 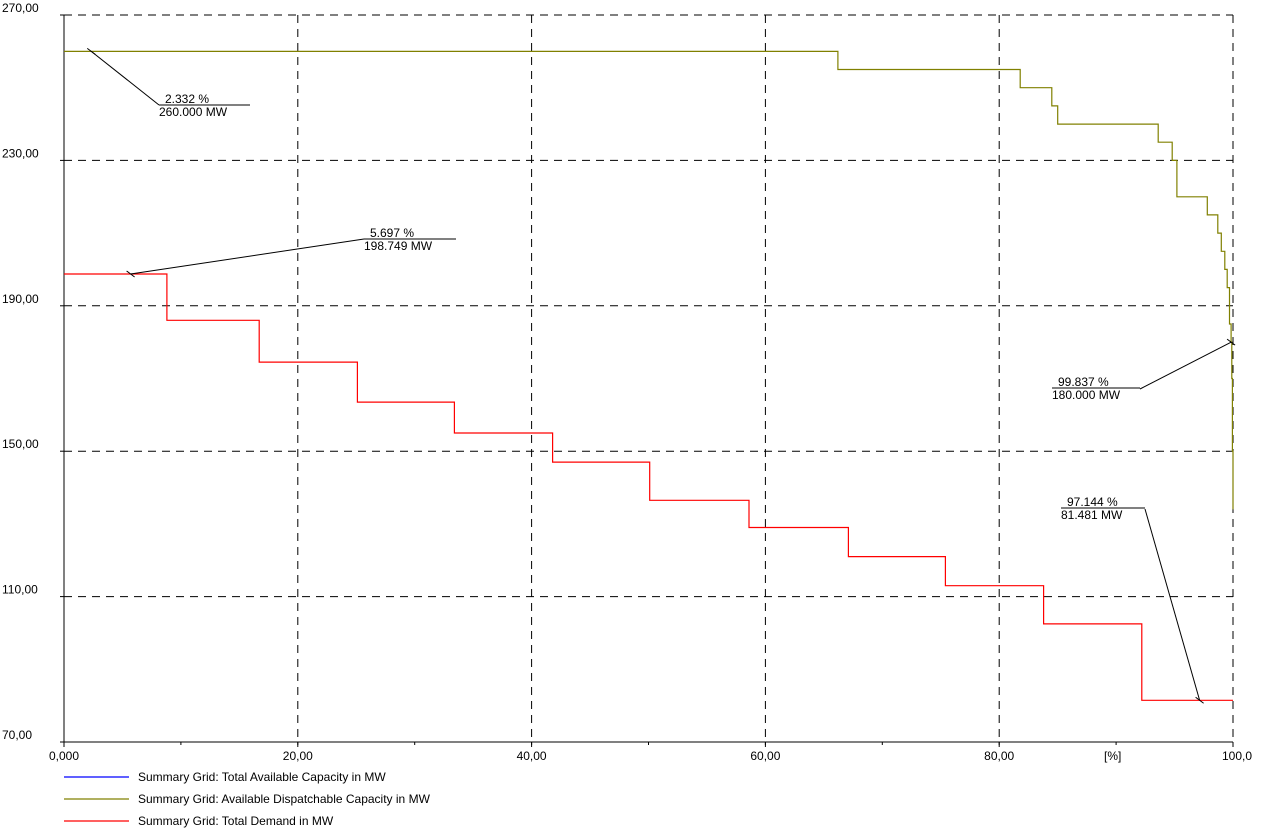 What do you see at coordinates (64, 756) in the screenshot?
I see `x-tick-label: 0,000` at bounding box center [64, 756].